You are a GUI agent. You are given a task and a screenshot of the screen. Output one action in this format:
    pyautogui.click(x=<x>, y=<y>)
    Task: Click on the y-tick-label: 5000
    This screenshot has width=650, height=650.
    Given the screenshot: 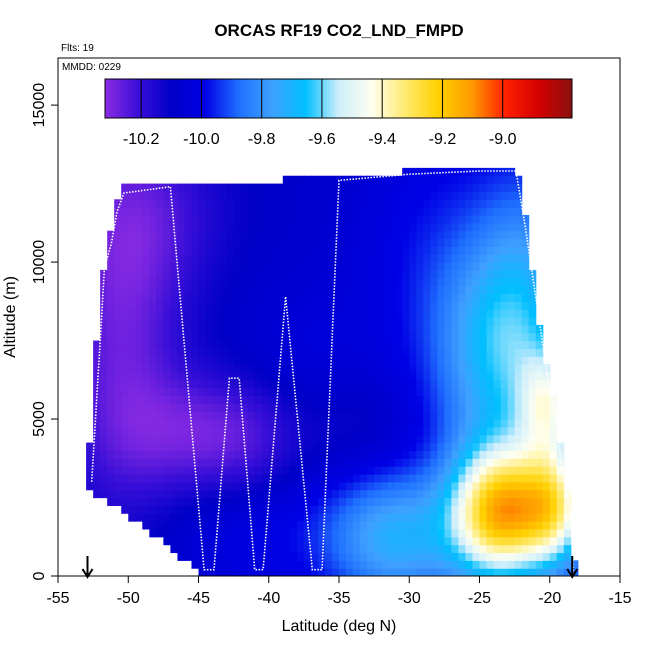 What is the action you would take?
    pyautogui.click(x=39, y=419)
    